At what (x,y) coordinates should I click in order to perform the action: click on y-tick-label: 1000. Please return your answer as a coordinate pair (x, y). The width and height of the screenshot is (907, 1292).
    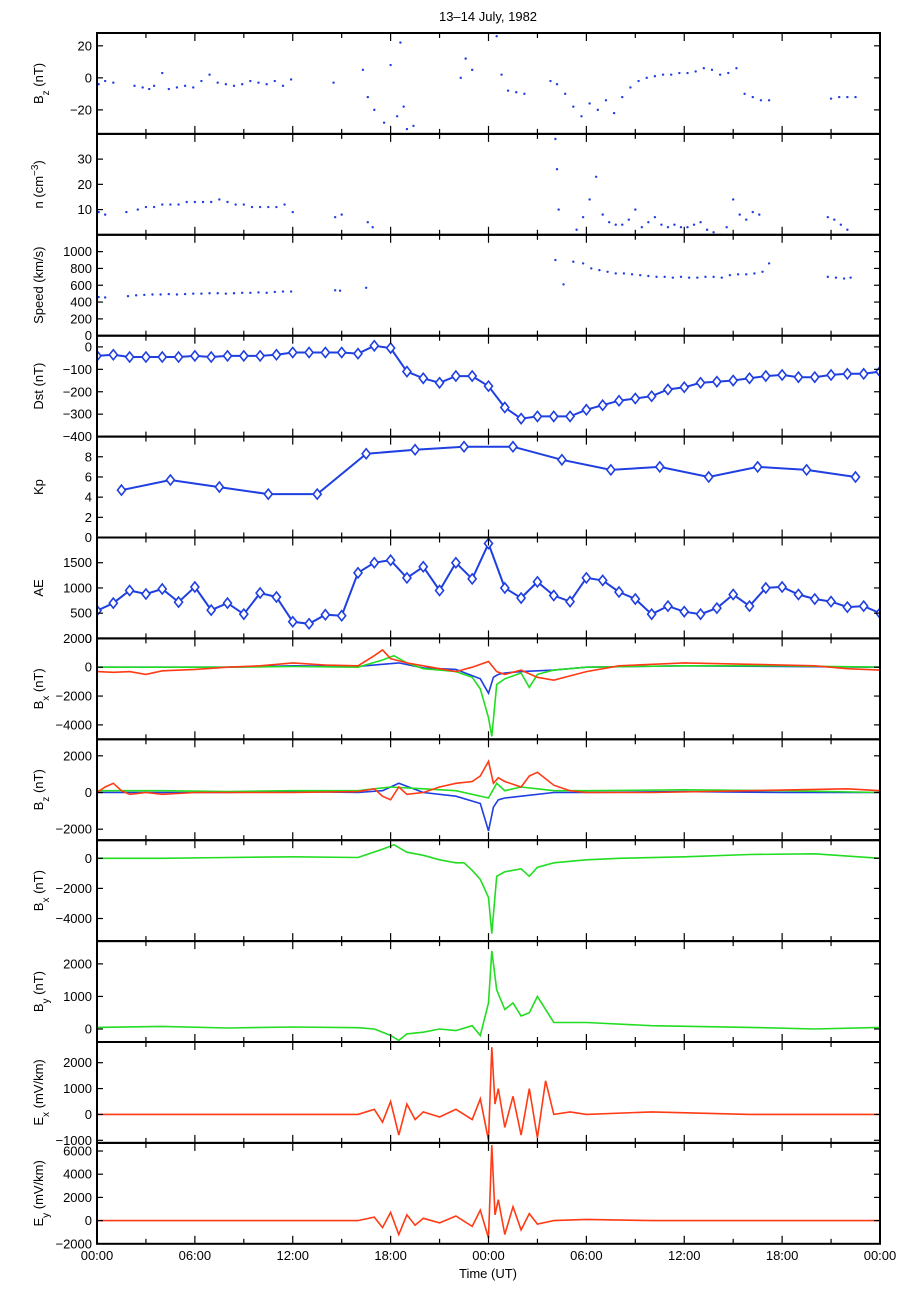
    Looking at the image, I should click on (77, 996).